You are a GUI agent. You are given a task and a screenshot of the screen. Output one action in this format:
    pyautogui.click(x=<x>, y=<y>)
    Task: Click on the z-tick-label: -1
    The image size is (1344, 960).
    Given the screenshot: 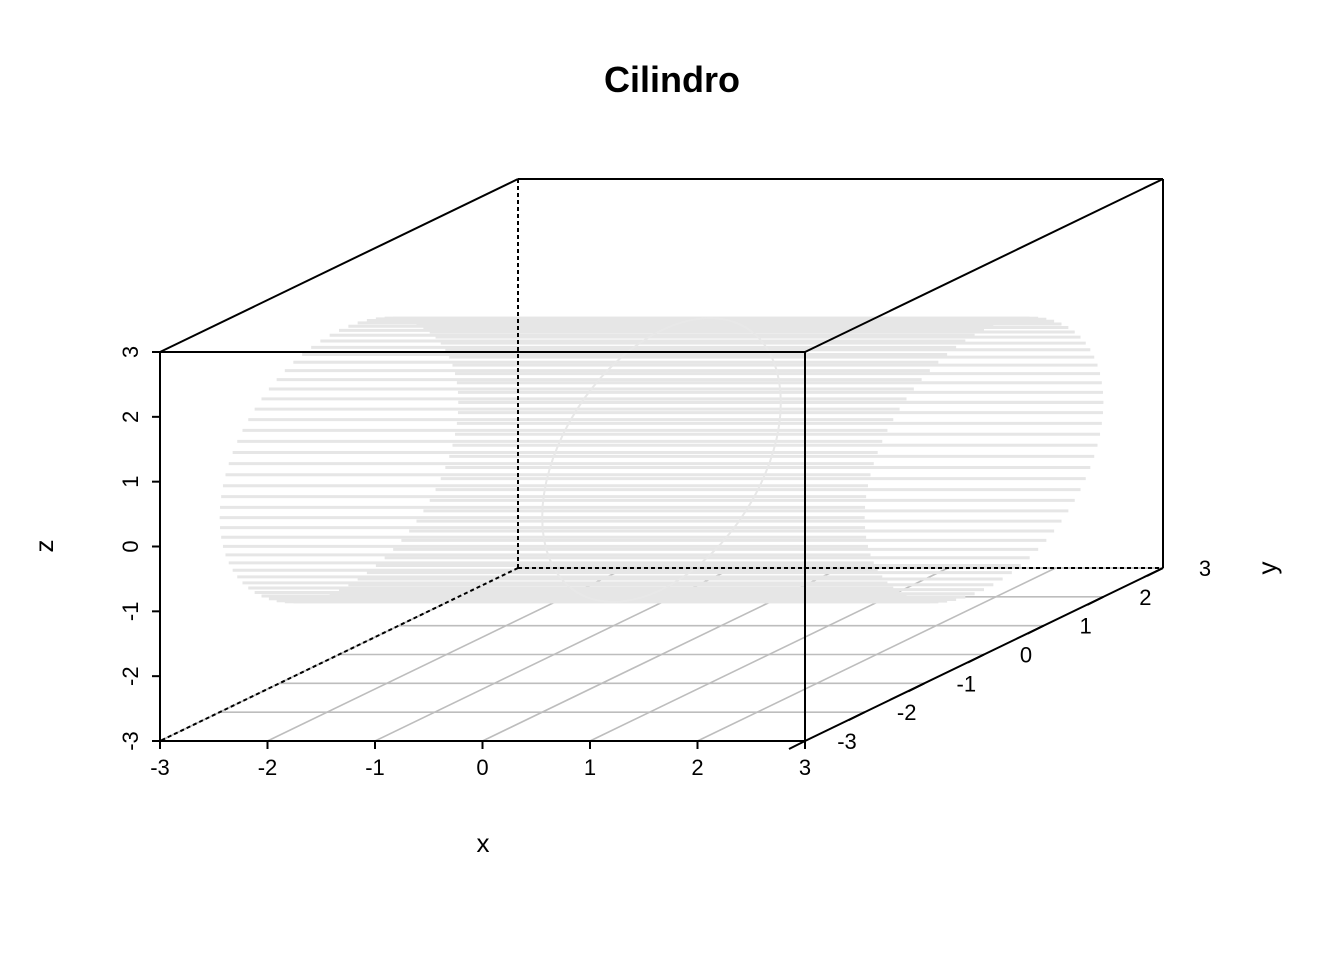 What is the action you would take?
    pyautogui.click(x=130, y=612)
    